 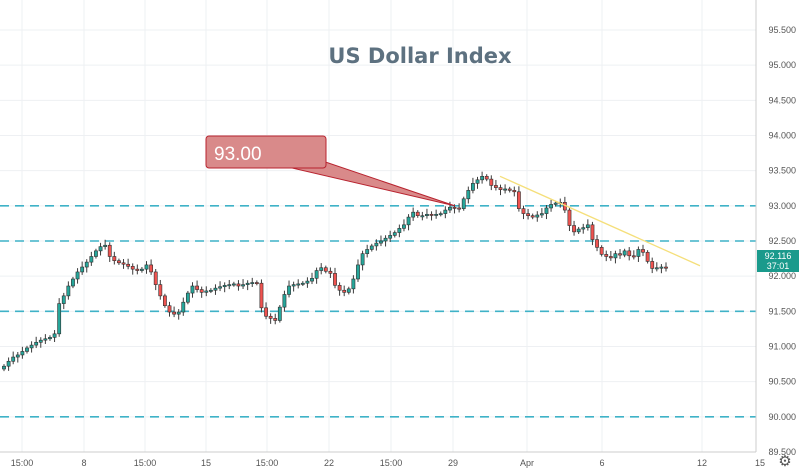 What do you see at coordinates (388, 463) in the screenshot?
I see `x-axis-tick-labels: 15:00 8 15:00 15 15:00 22 15:00 29 Apr 6 12 15` at bounding box center [388, 463].